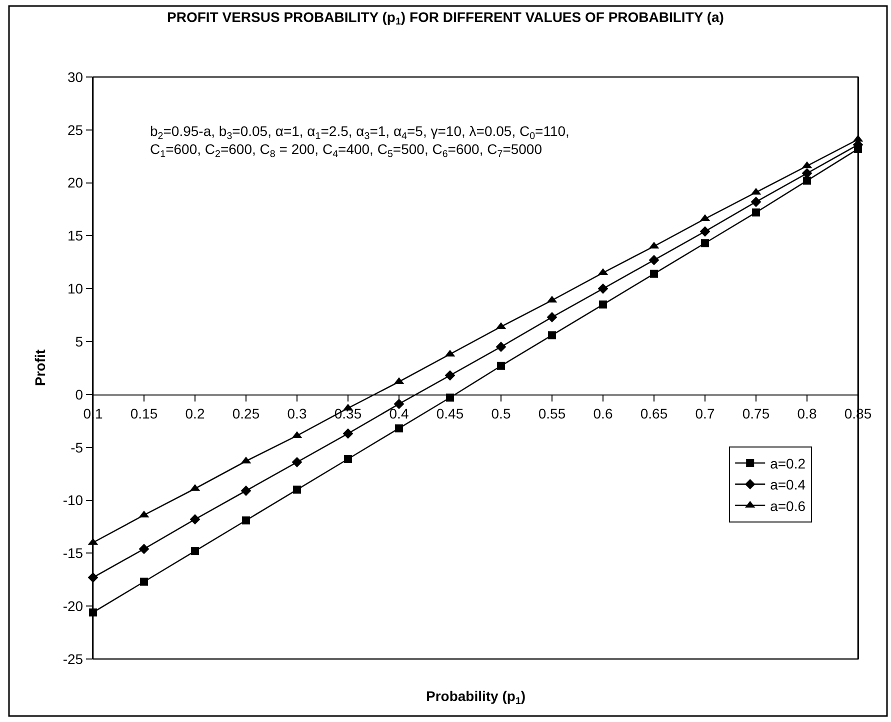 This screenshot has height=722, width=891. What do you see at coordinates (79, 394) in the screenshot?
I see `y-tick-label: 0` at bounding box center [79, 394].